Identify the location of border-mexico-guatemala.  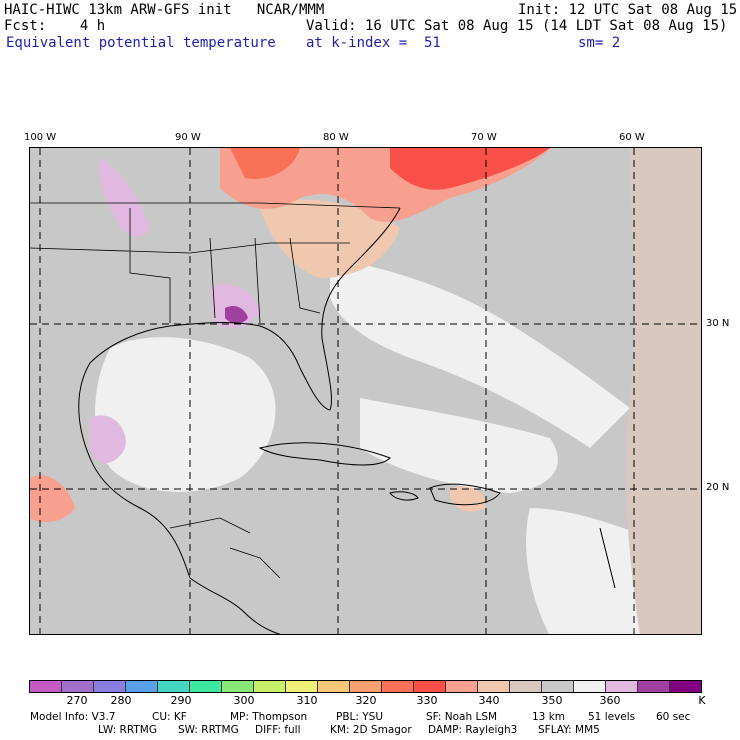
(210, 525).